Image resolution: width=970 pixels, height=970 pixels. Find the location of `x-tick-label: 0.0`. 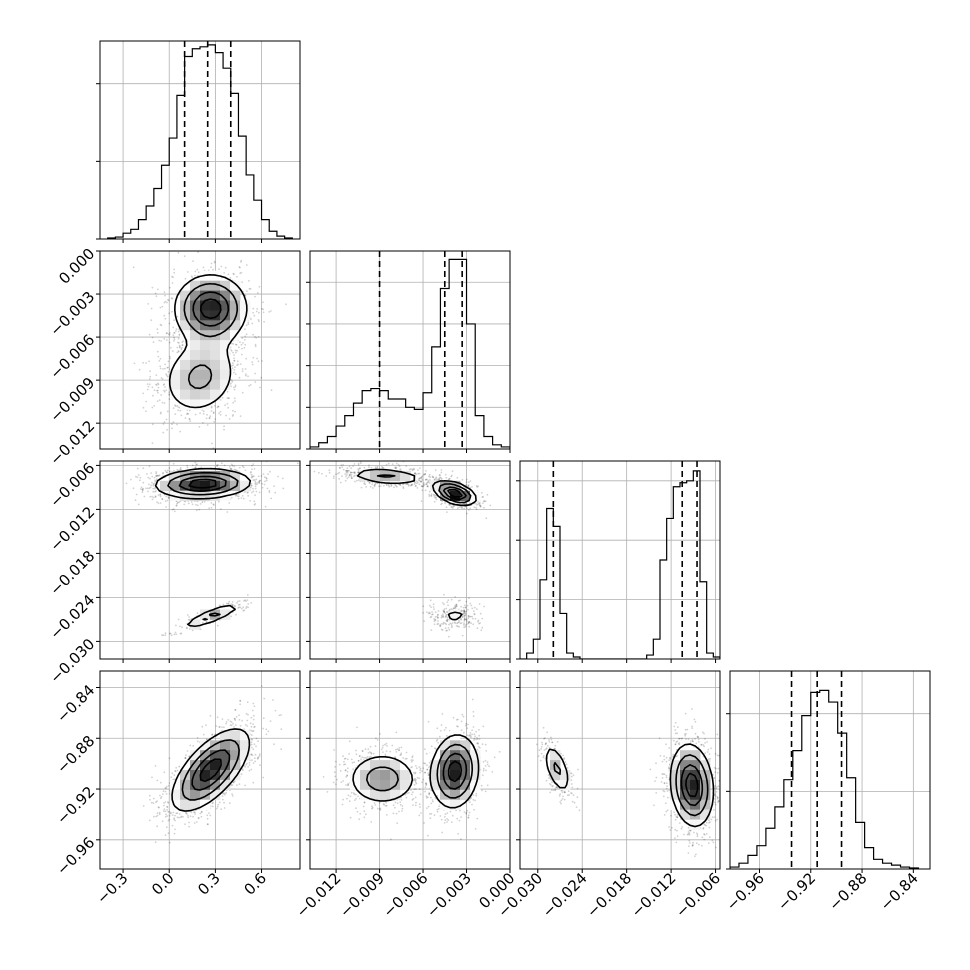

x-tick-label: 0.0 is located at coordinates (163, 884).